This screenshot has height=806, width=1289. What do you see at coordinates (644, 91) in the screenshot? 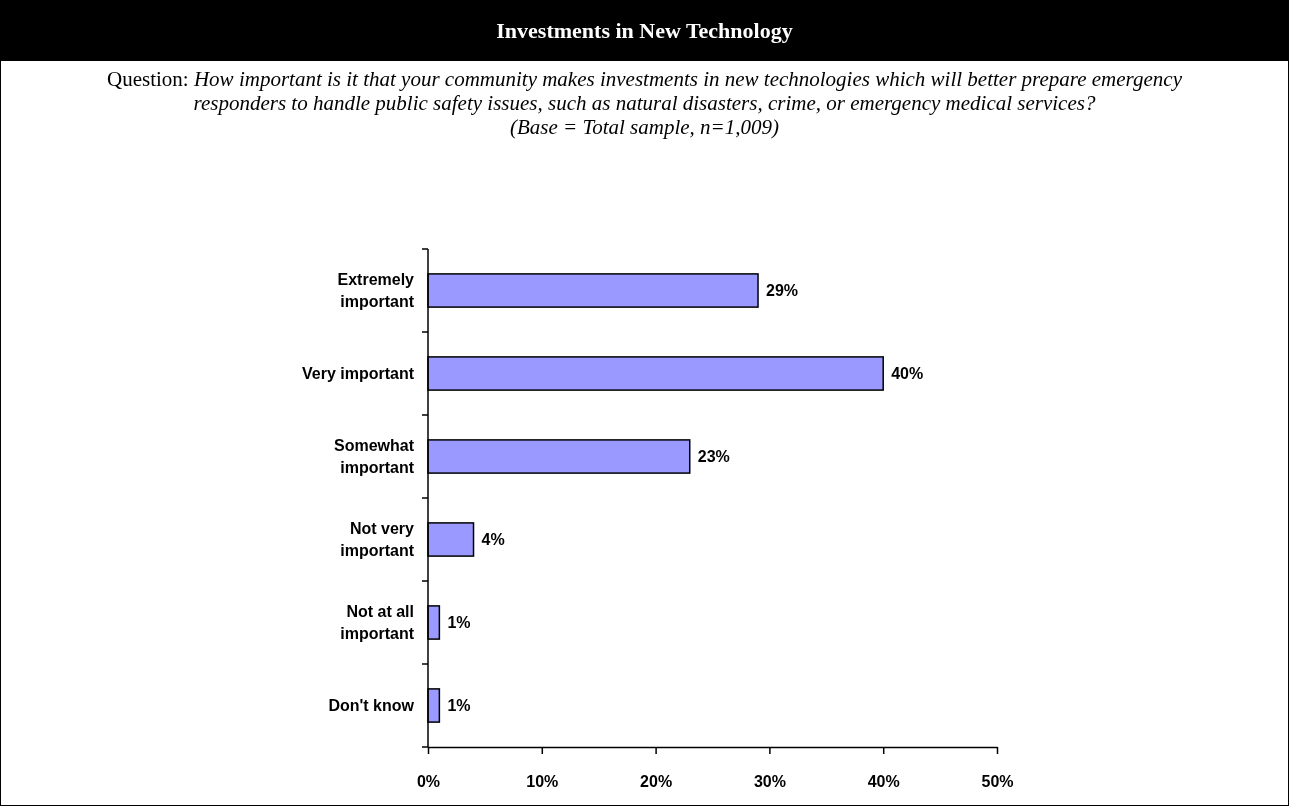
I see `chart-subtitle: Question: How important is it that your community makes investments in new technologies which will better prepare emergency responders to handle public safety issues, such as natural disasters, crime, or emergency medical services?` at bounding box center [644, 91].